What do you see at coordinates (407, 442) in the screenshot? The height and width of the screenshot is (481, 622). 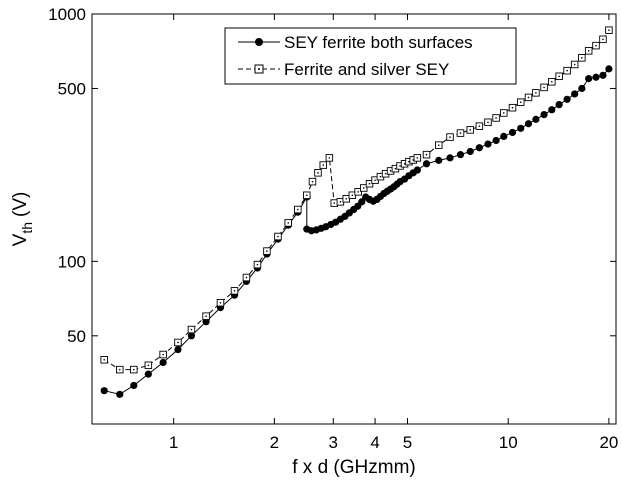 I see `x-tick-label: 5` at bounding box center [407, 442].